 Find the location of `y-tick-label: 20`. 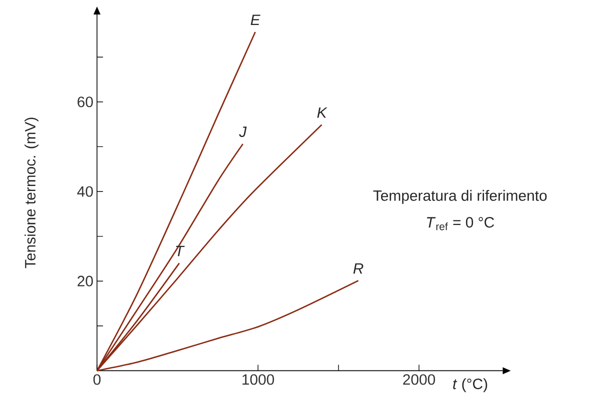

y-tick-label: 20 is located at coordinates (85, 281).